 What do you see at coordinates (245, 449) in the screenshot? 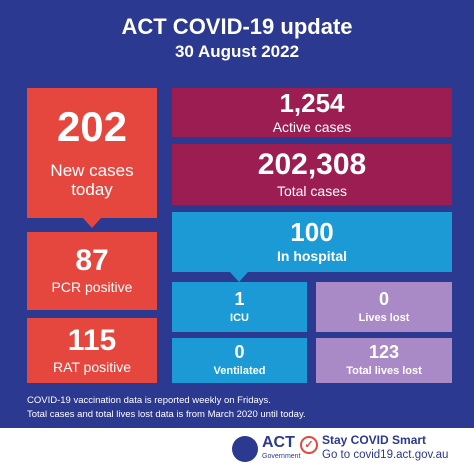
I see `crest` at bounding box center [245, 449].